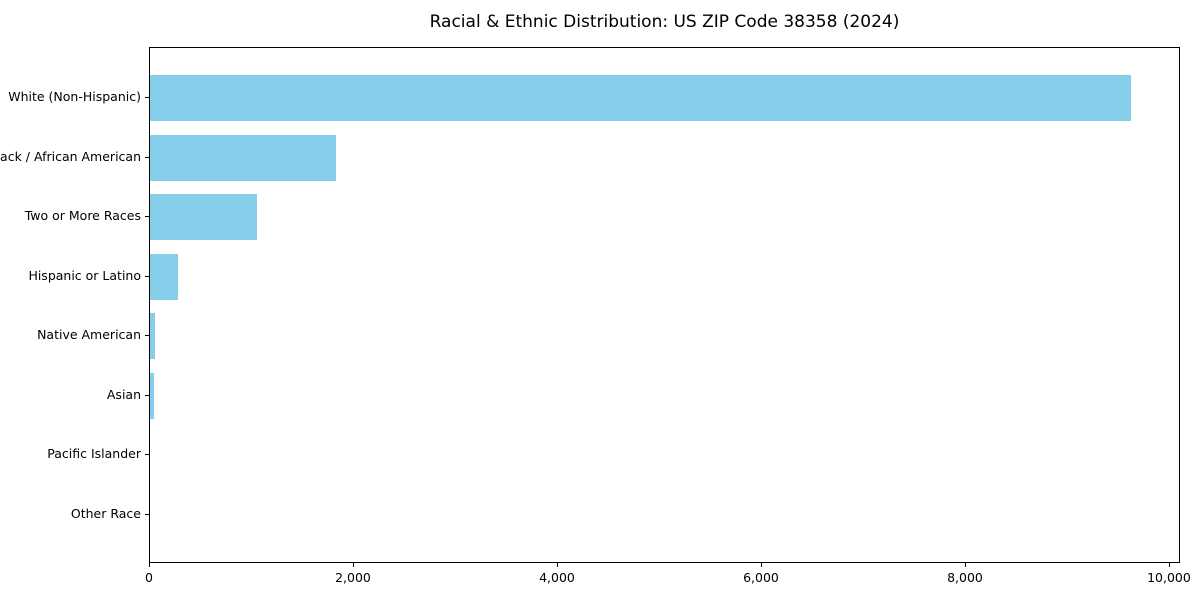  Describe the element at coordinates (353, 577) in the screenshot. I see `x-tick-label-2000: 2,000` at that location.